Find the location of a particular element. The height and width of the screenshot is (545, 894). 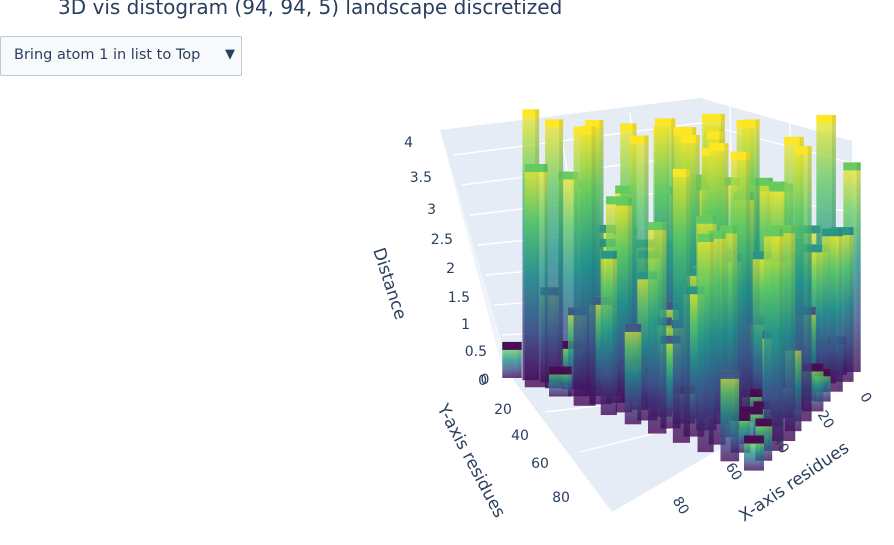

y-tick-label: 20 is located at coordinates (503, 410).